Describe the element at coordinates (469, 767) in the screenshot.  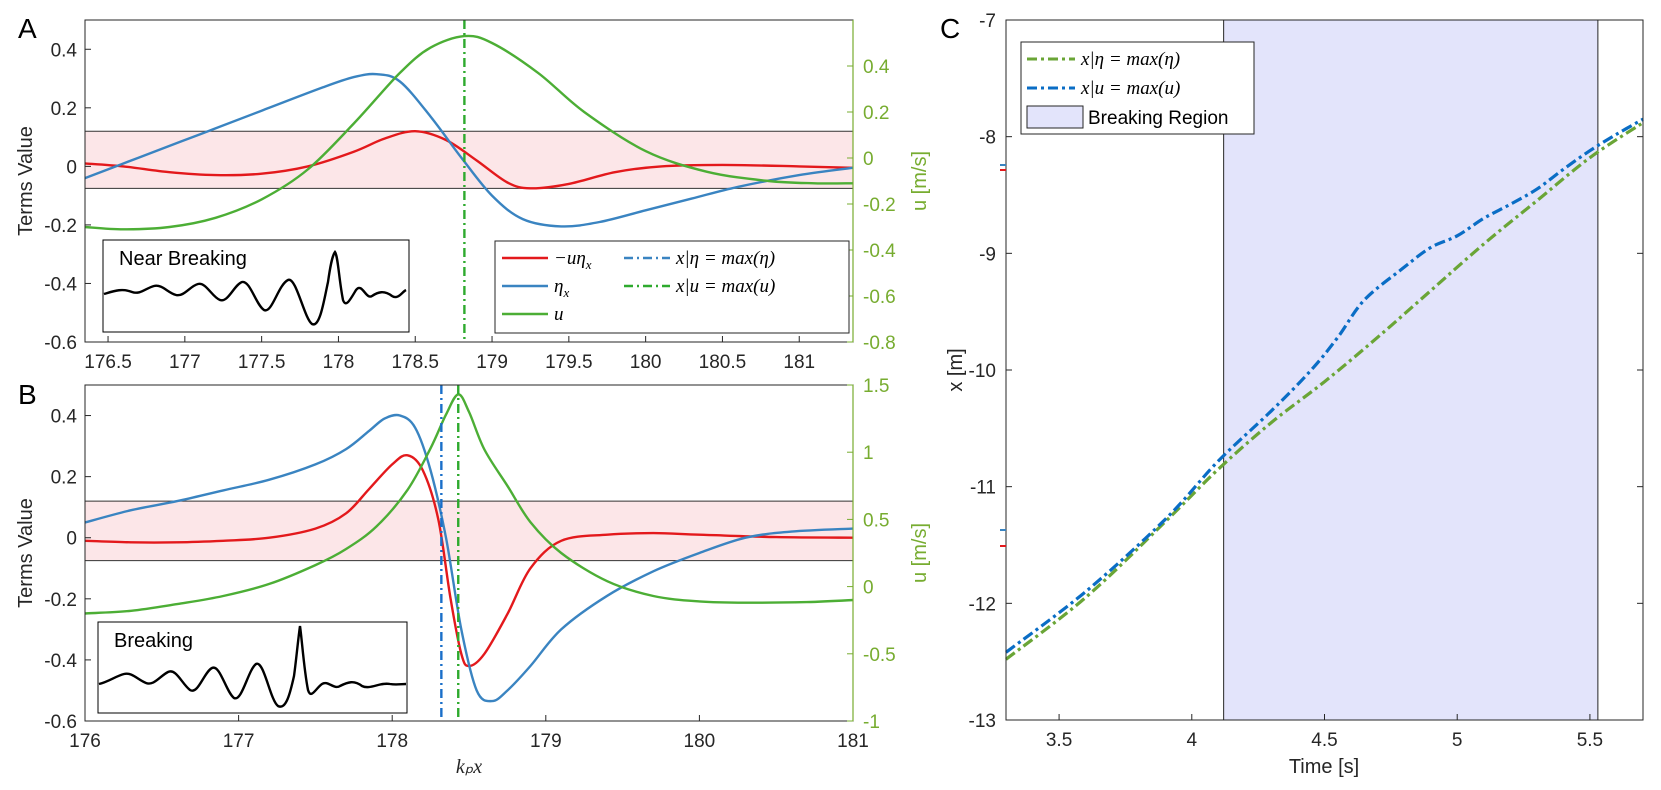
I see `panel-b-xlabel: kₚx` at that location.